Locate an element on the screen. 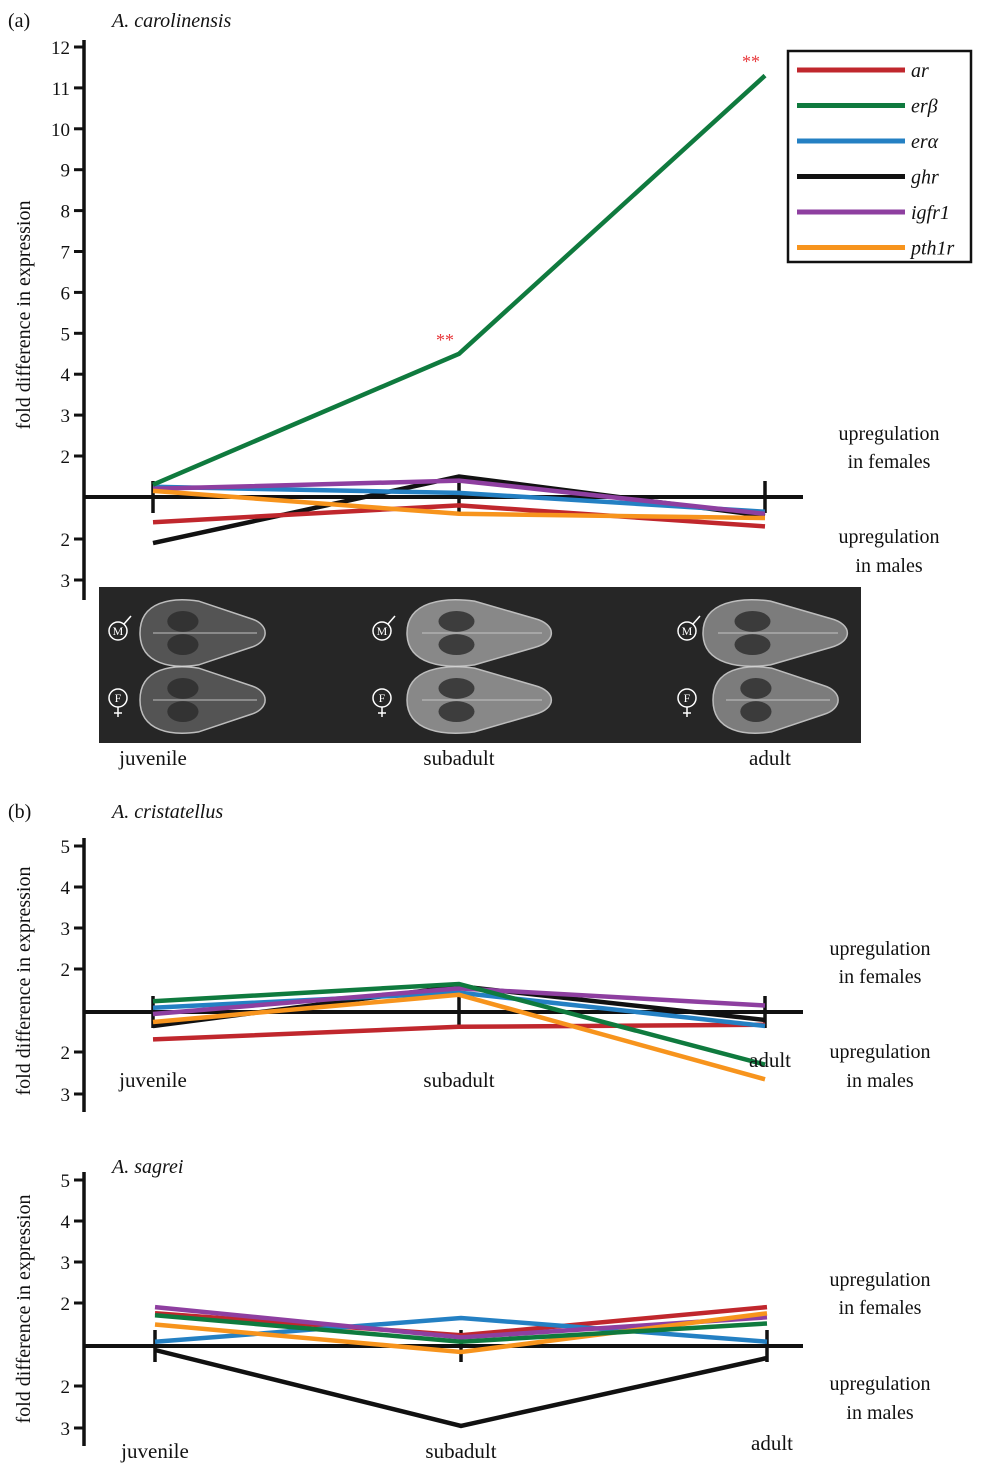  panel-c-title: A. sagrei is located at coordinates (146, 1167).